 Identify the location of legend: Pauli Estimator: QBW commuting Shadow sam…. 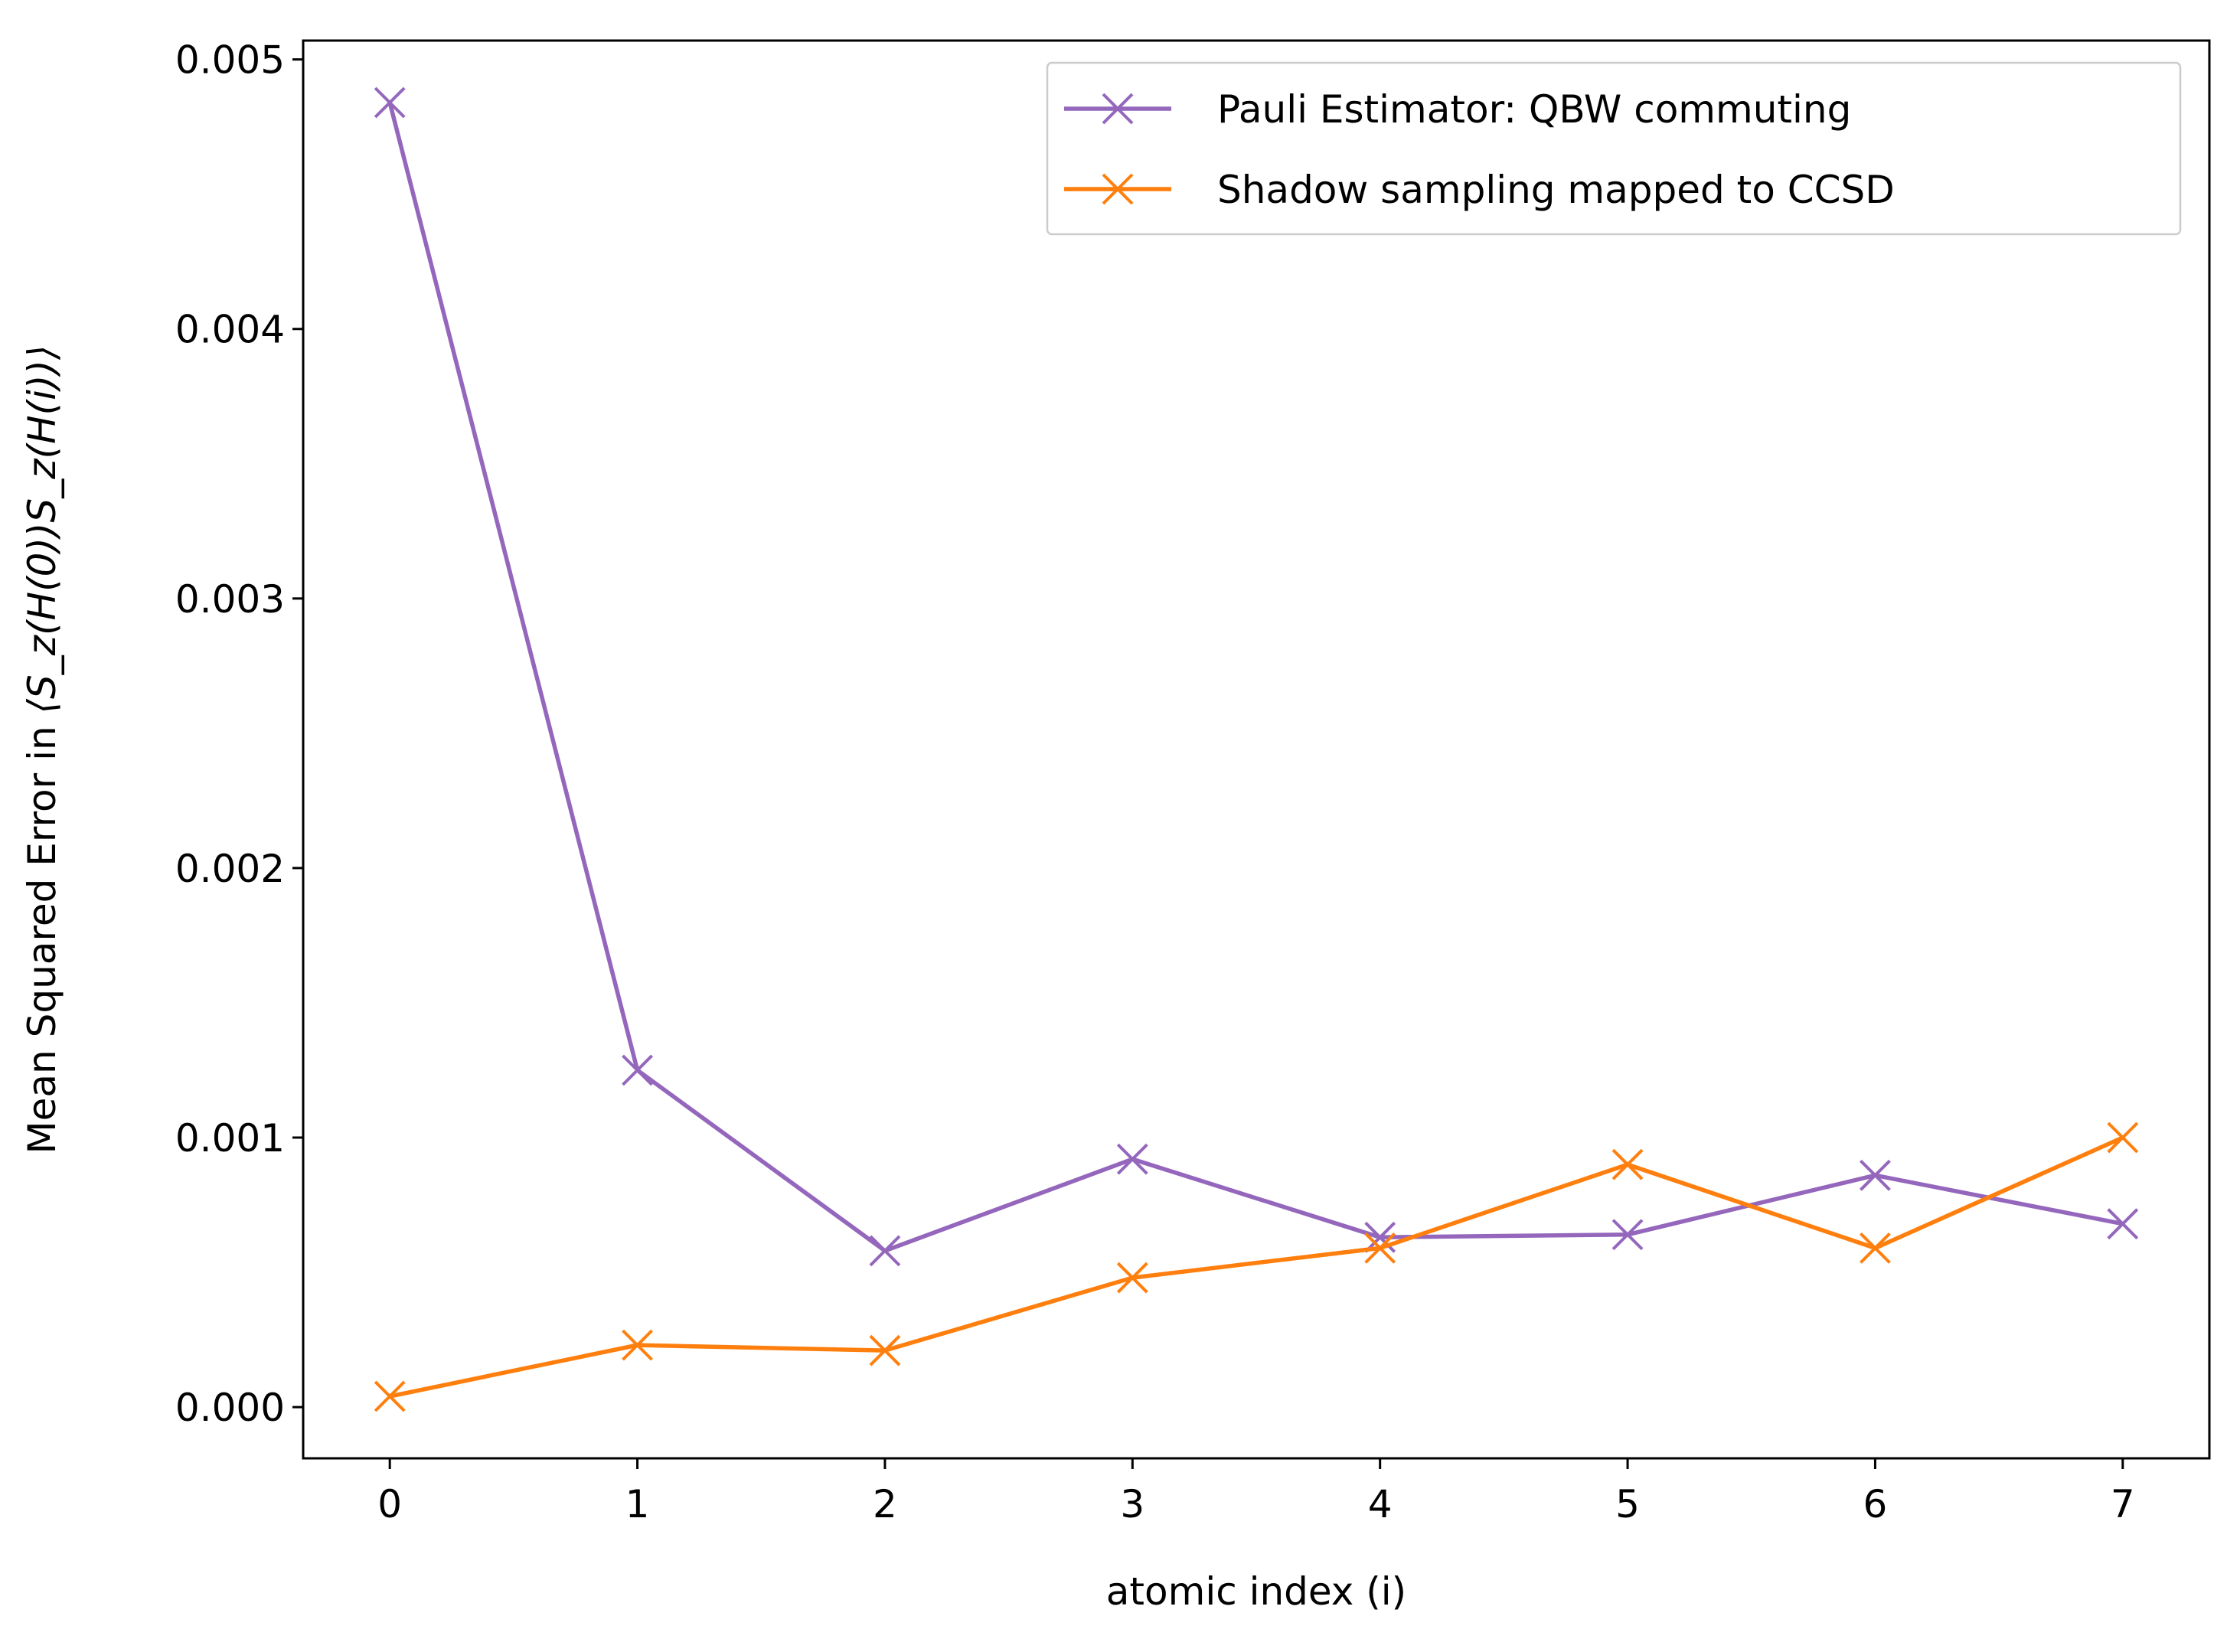
(1614, 149).